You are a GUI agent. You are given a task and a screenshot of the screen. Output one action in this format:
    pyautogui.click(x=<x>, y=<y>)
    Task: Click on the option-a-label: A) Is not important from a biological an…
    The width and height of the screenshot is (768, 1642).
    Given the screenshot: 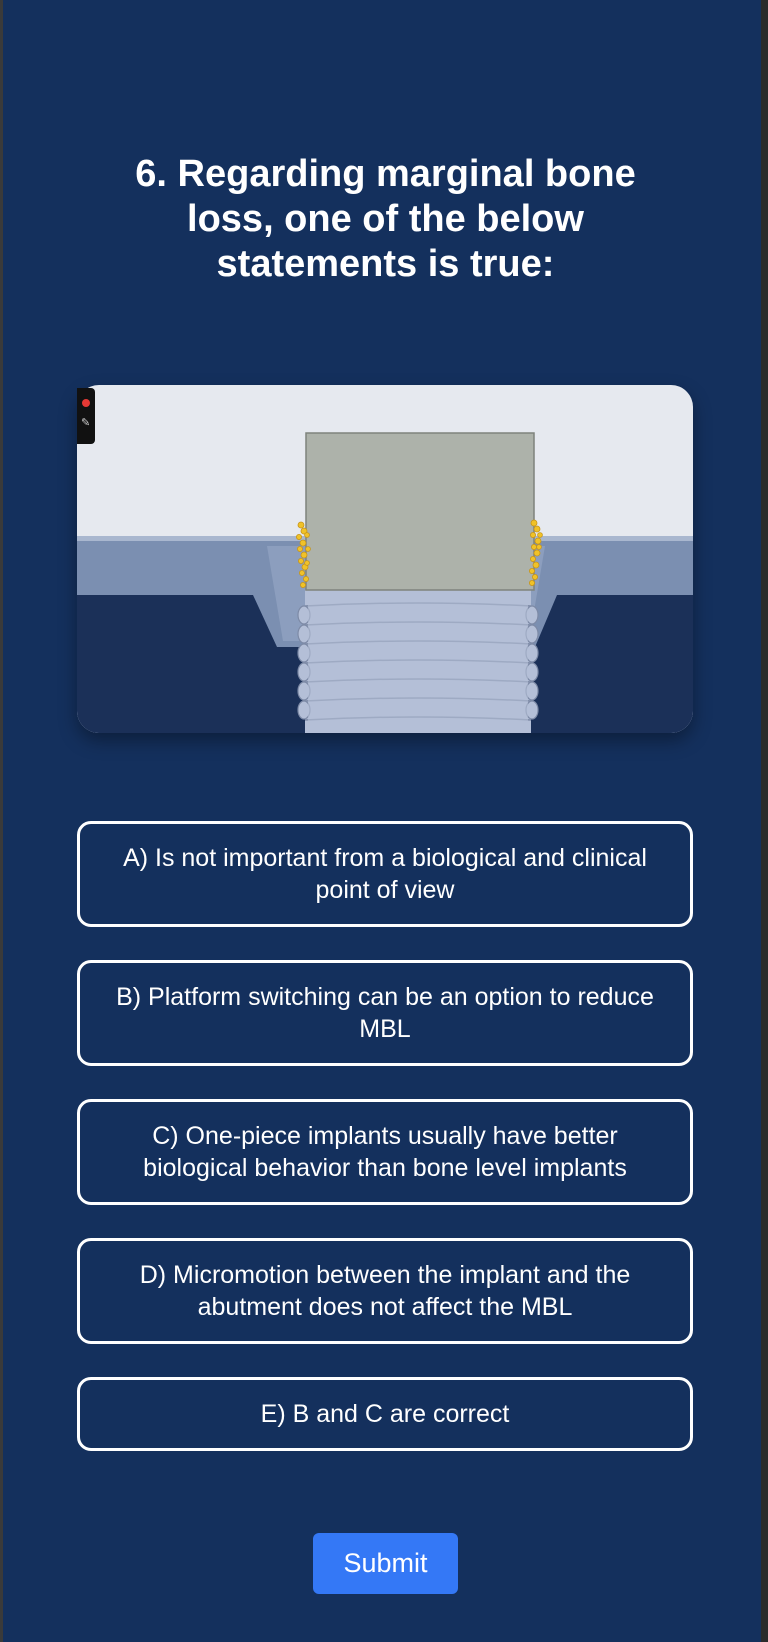 What is the action you would take?
    pyautogui.click(x=385, y=874)
    